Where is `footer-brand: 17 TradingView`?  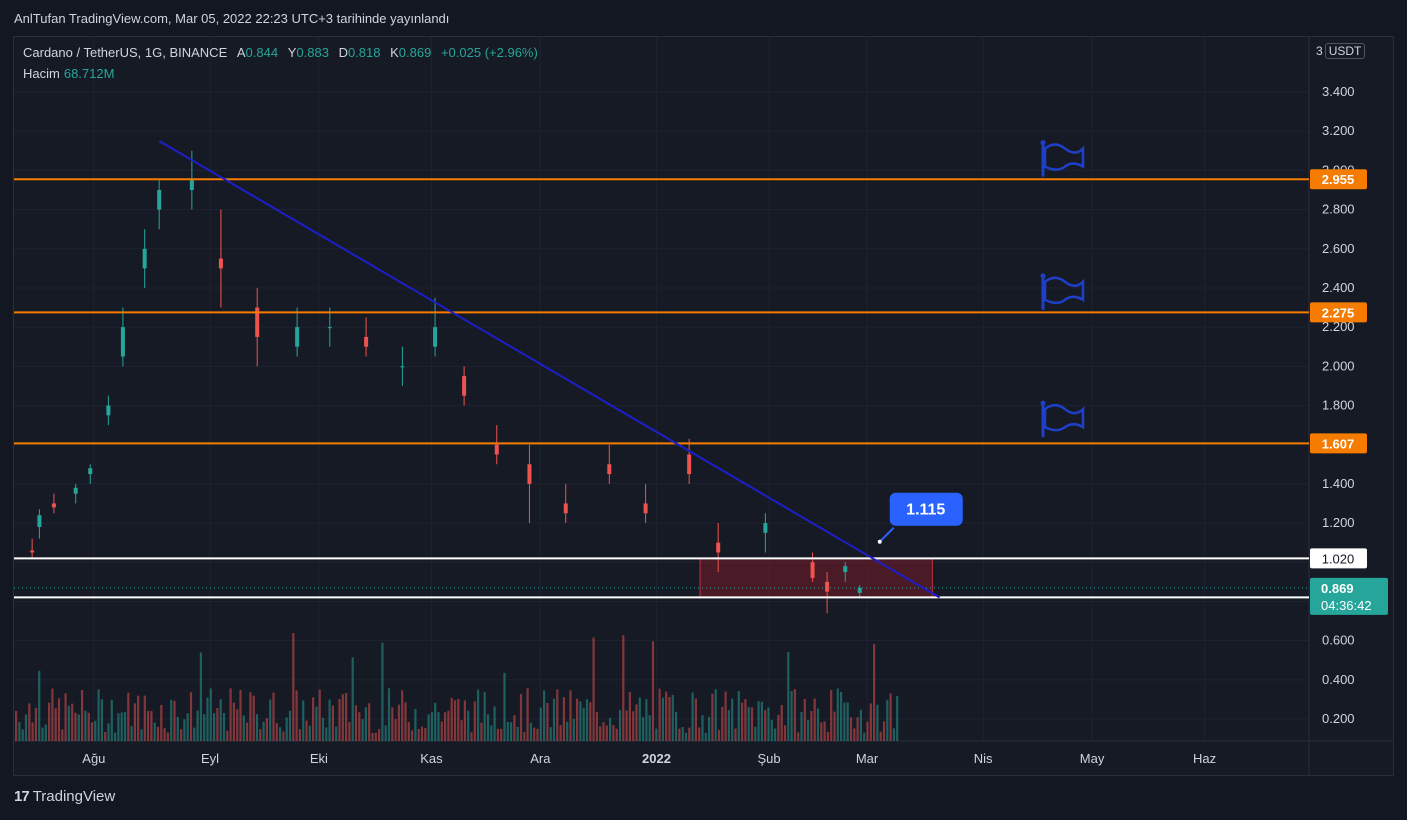 footer-brand: 17 TradingView is located at coordinates (64, 796).